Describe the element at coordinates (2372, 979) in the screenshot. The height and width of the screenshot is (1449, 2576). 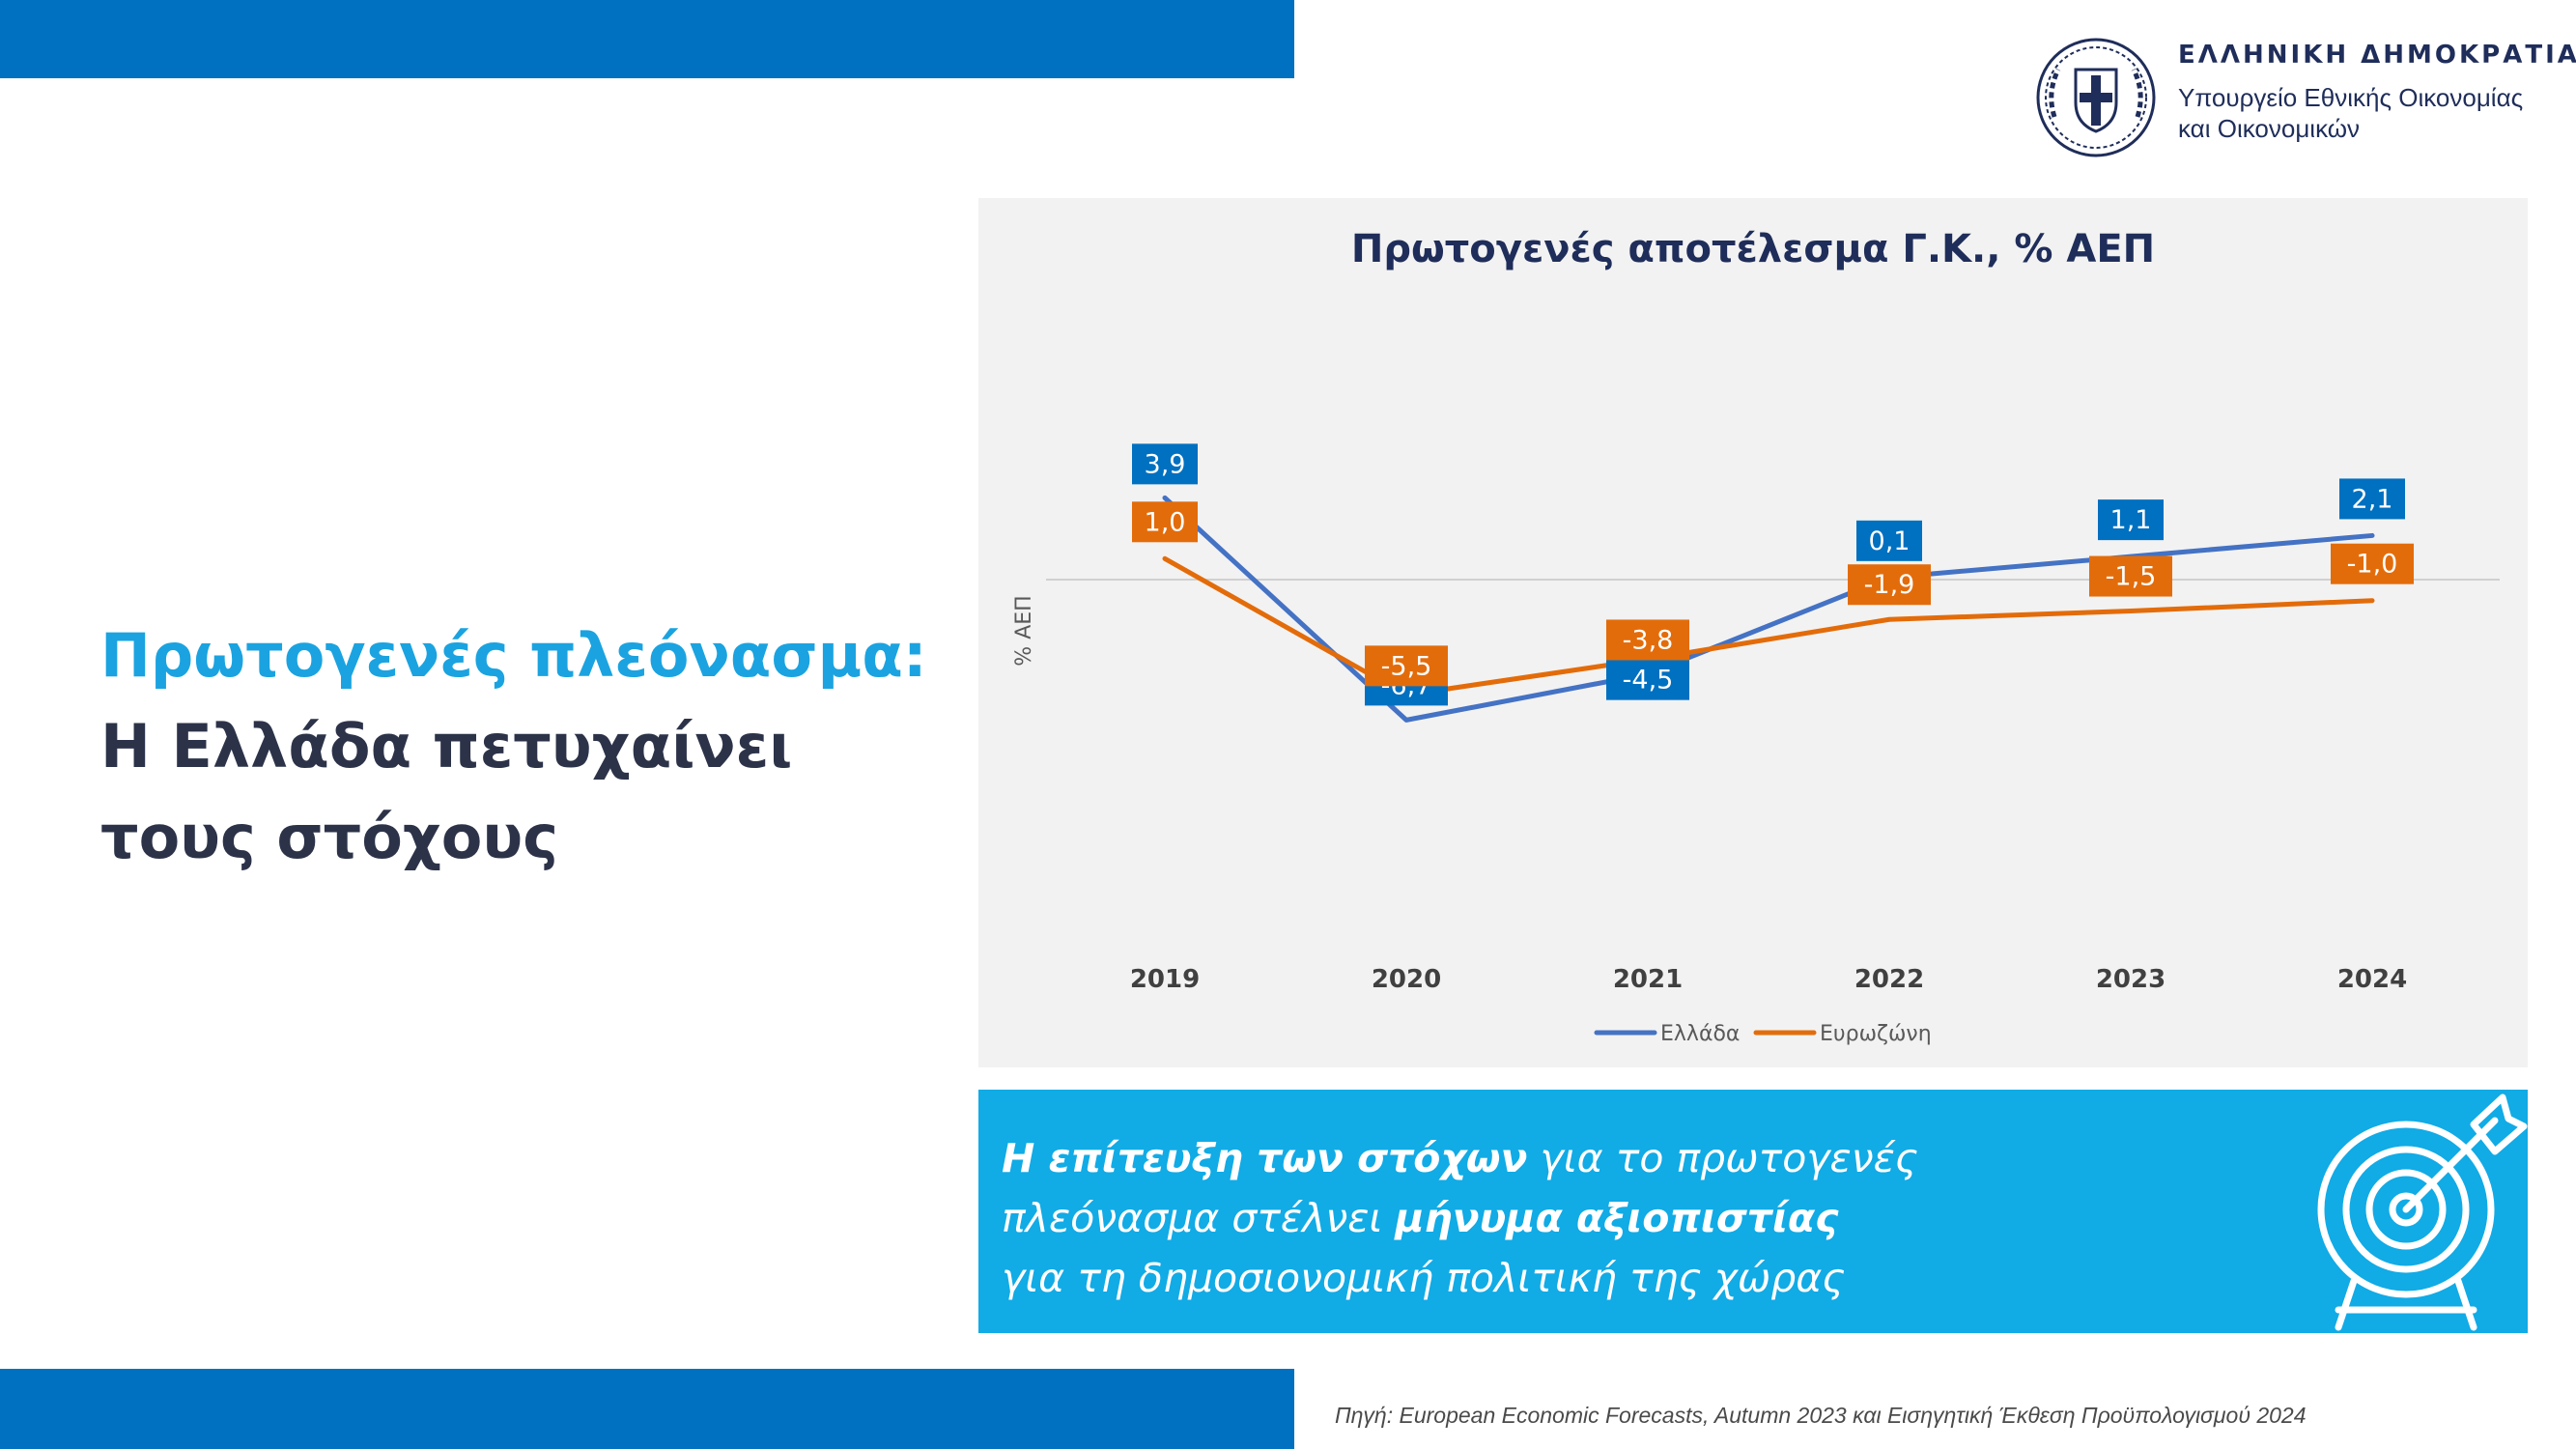
I see `x-tick-label-2024: 2024` at that location.